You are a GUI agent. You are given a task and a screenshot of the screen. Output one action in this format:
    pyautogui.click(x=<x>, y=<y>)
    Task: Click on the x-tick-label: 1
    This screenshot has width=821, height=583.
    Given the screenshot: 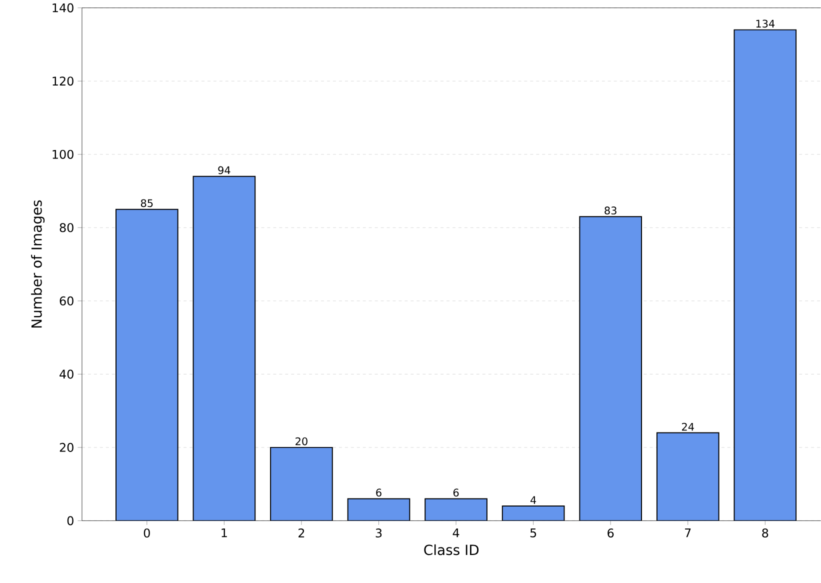 What is the action you would take?
    pyautogui.click(x=224, y=533)
    